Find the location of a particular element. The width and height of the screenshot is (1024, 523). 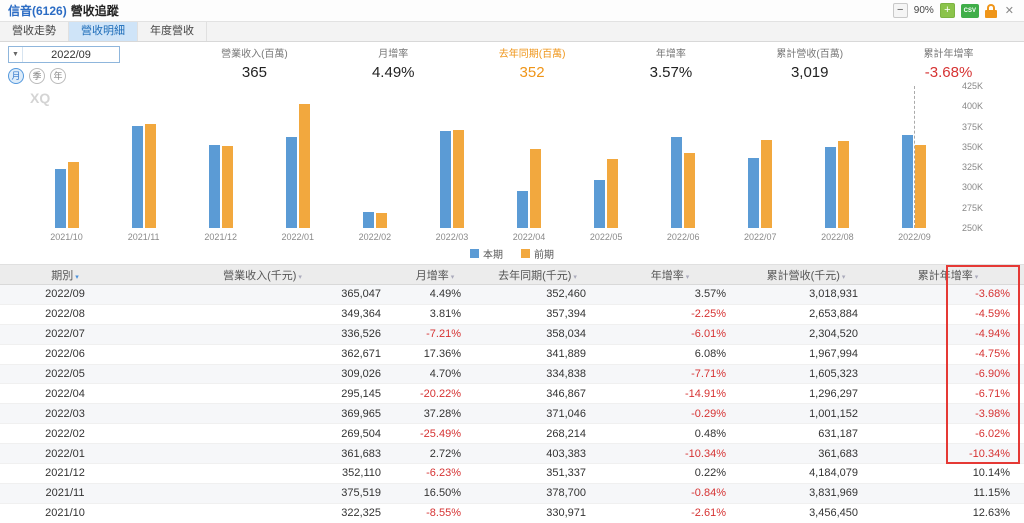

zoom-out-button: − is located at coordinates (900, 10).